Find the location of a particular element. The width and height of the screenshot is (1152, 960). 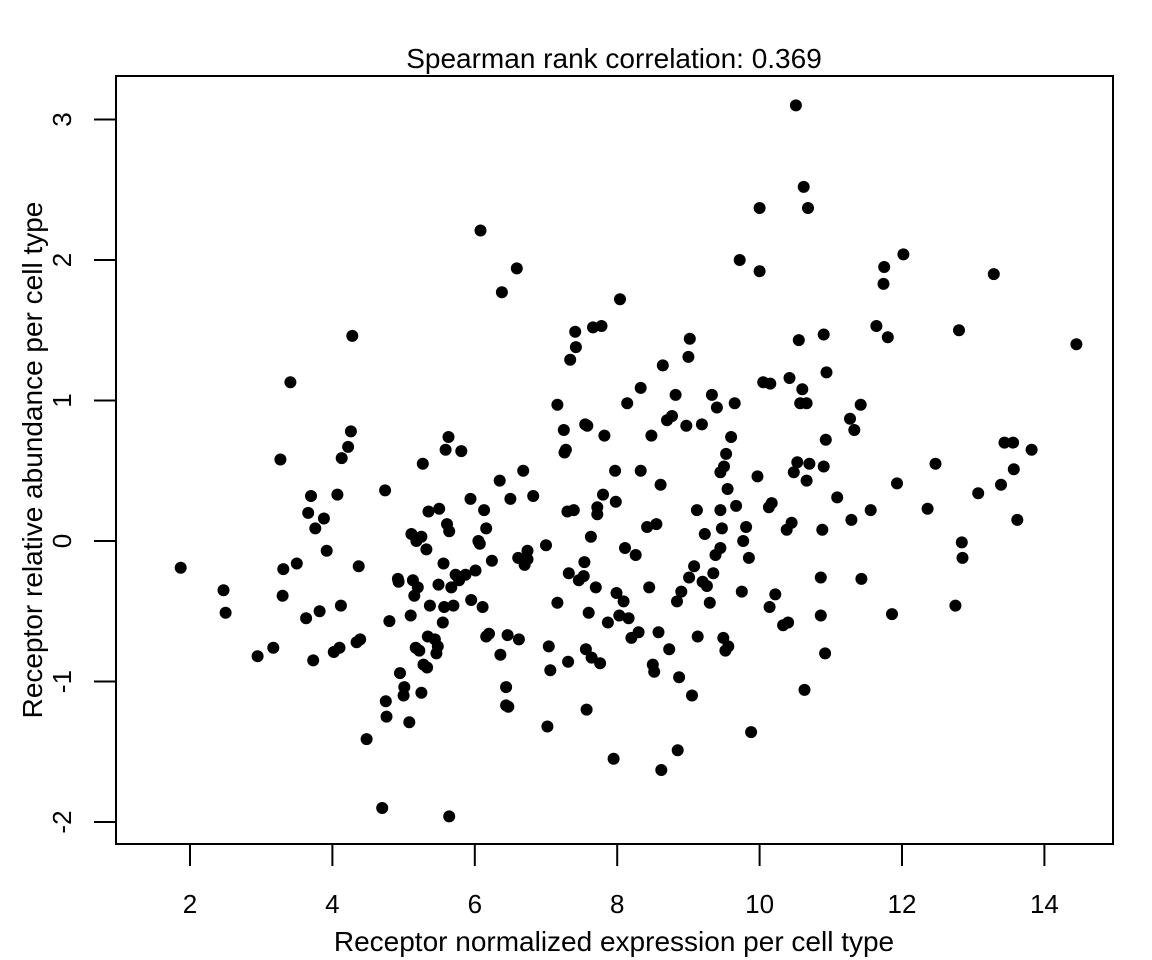

chart-title: Spearman rank correlation: 0.369 is located at coordinates (614, 58).